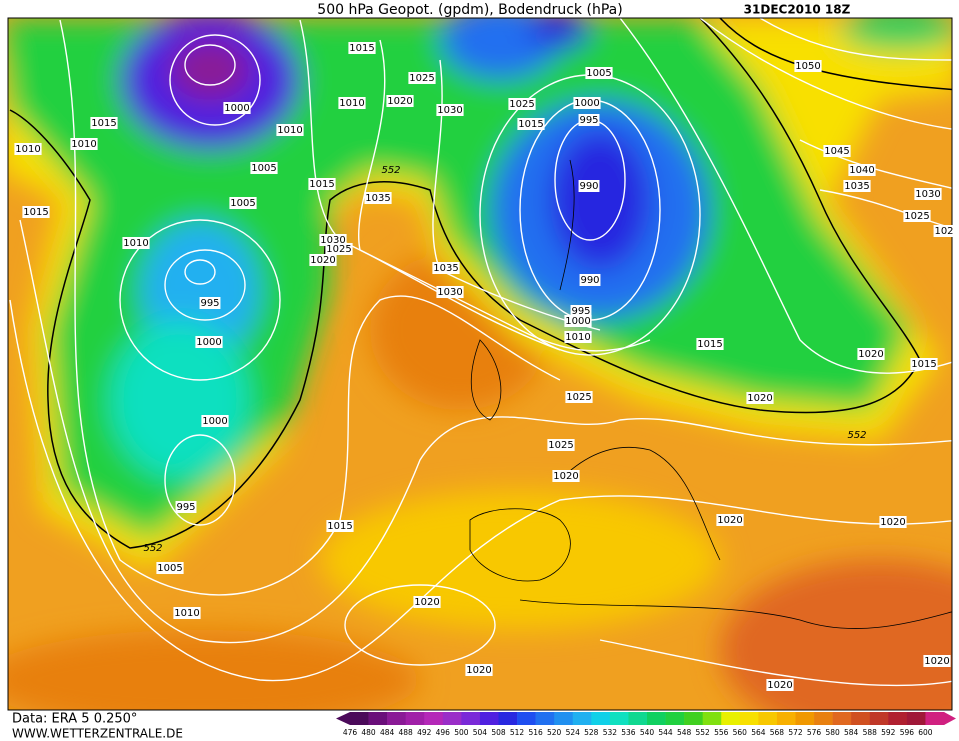 This screenshot has height=741, width=959. What do you see at coordinates (758, 732) in the screenshot?
I see `legend-label: 564` at bounding box center [758, 732].